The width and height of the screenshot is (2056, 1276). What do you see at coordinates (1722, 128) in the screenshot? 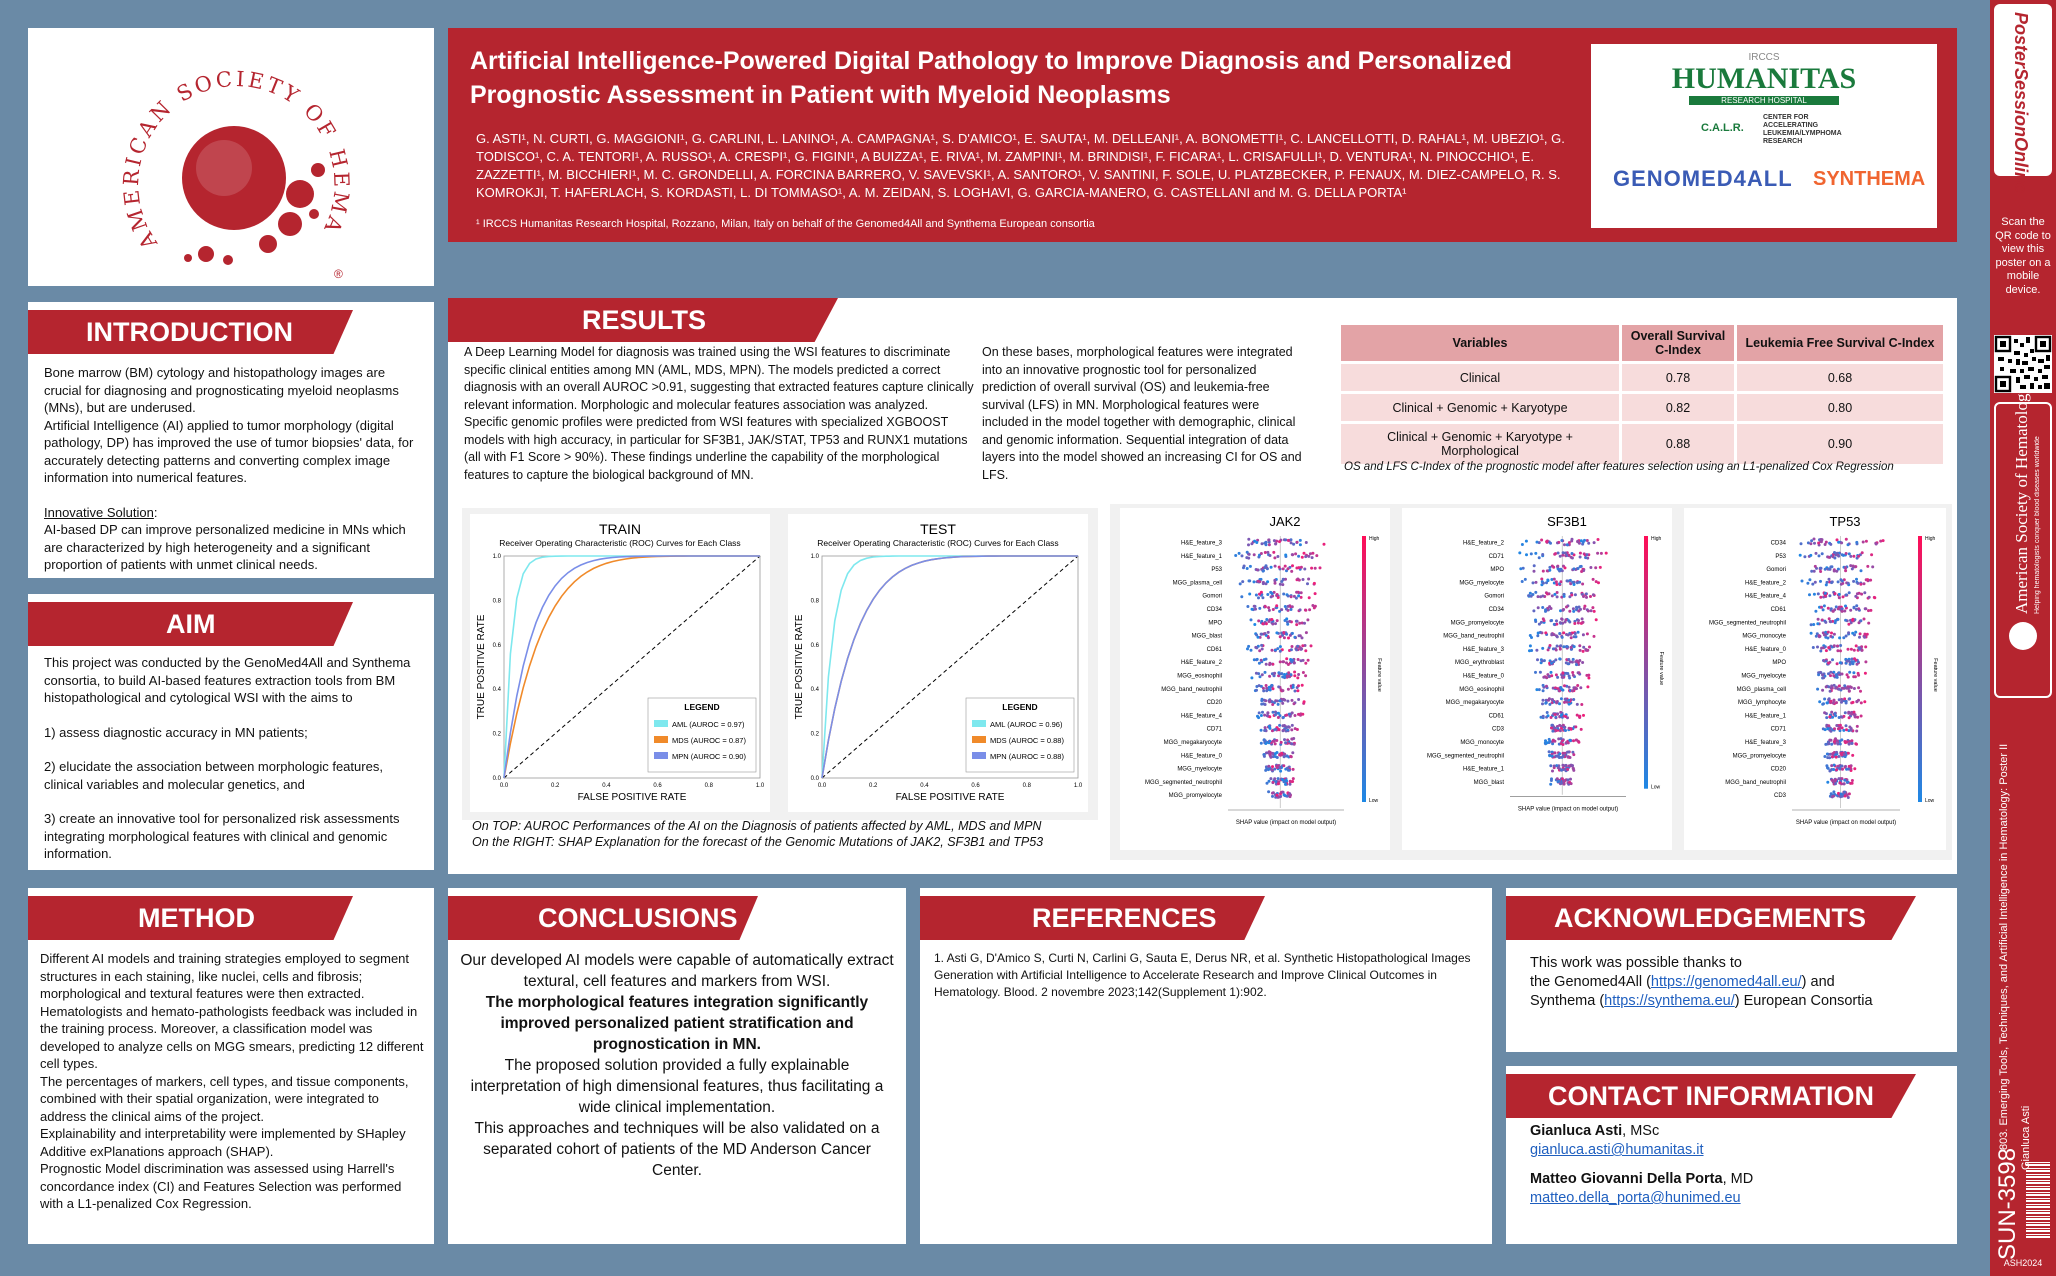
I see `calr-logo: C.A.L.R.` at bounding box center [1722, 128].